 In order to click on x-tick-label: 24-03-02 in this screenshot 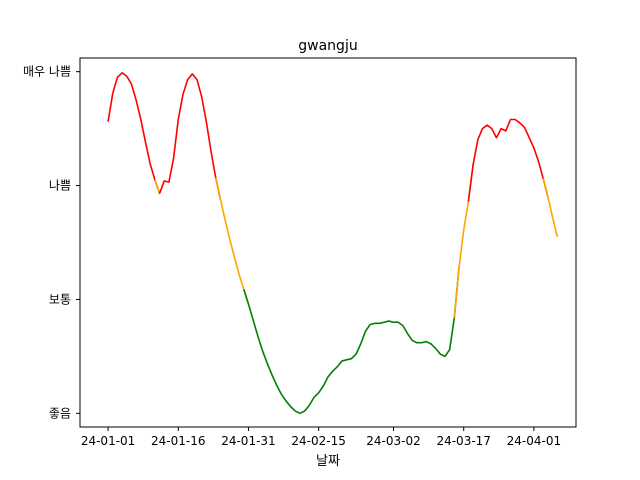, I will do `click(393, 441)`.